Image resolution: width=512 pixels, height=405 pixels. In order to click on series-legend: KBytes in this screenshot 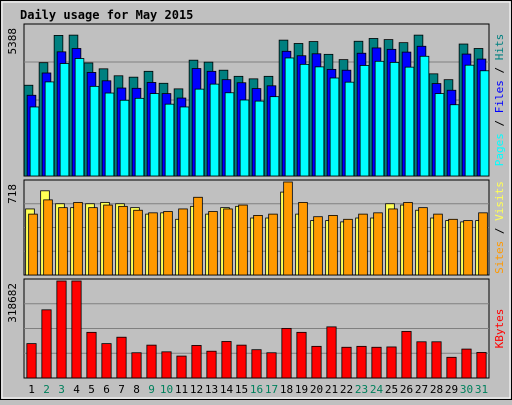, I will do `click(499, 329)`.